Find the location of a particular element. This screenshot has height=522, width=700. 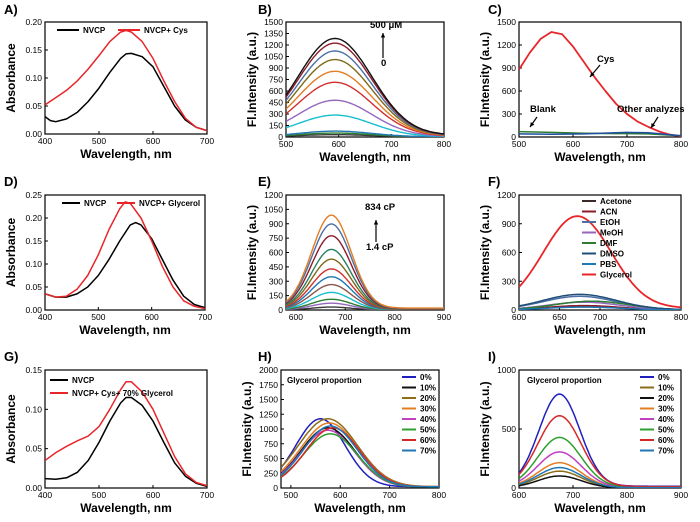

y-tick-label: 0.00 is located at coordinates (33, 488).